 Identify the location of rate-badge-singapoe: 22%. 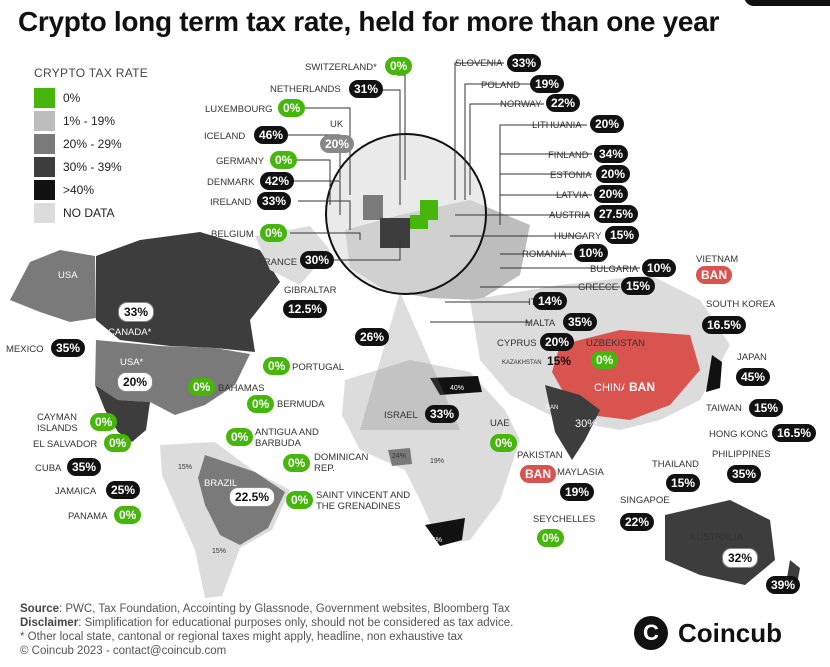
(637, 522).